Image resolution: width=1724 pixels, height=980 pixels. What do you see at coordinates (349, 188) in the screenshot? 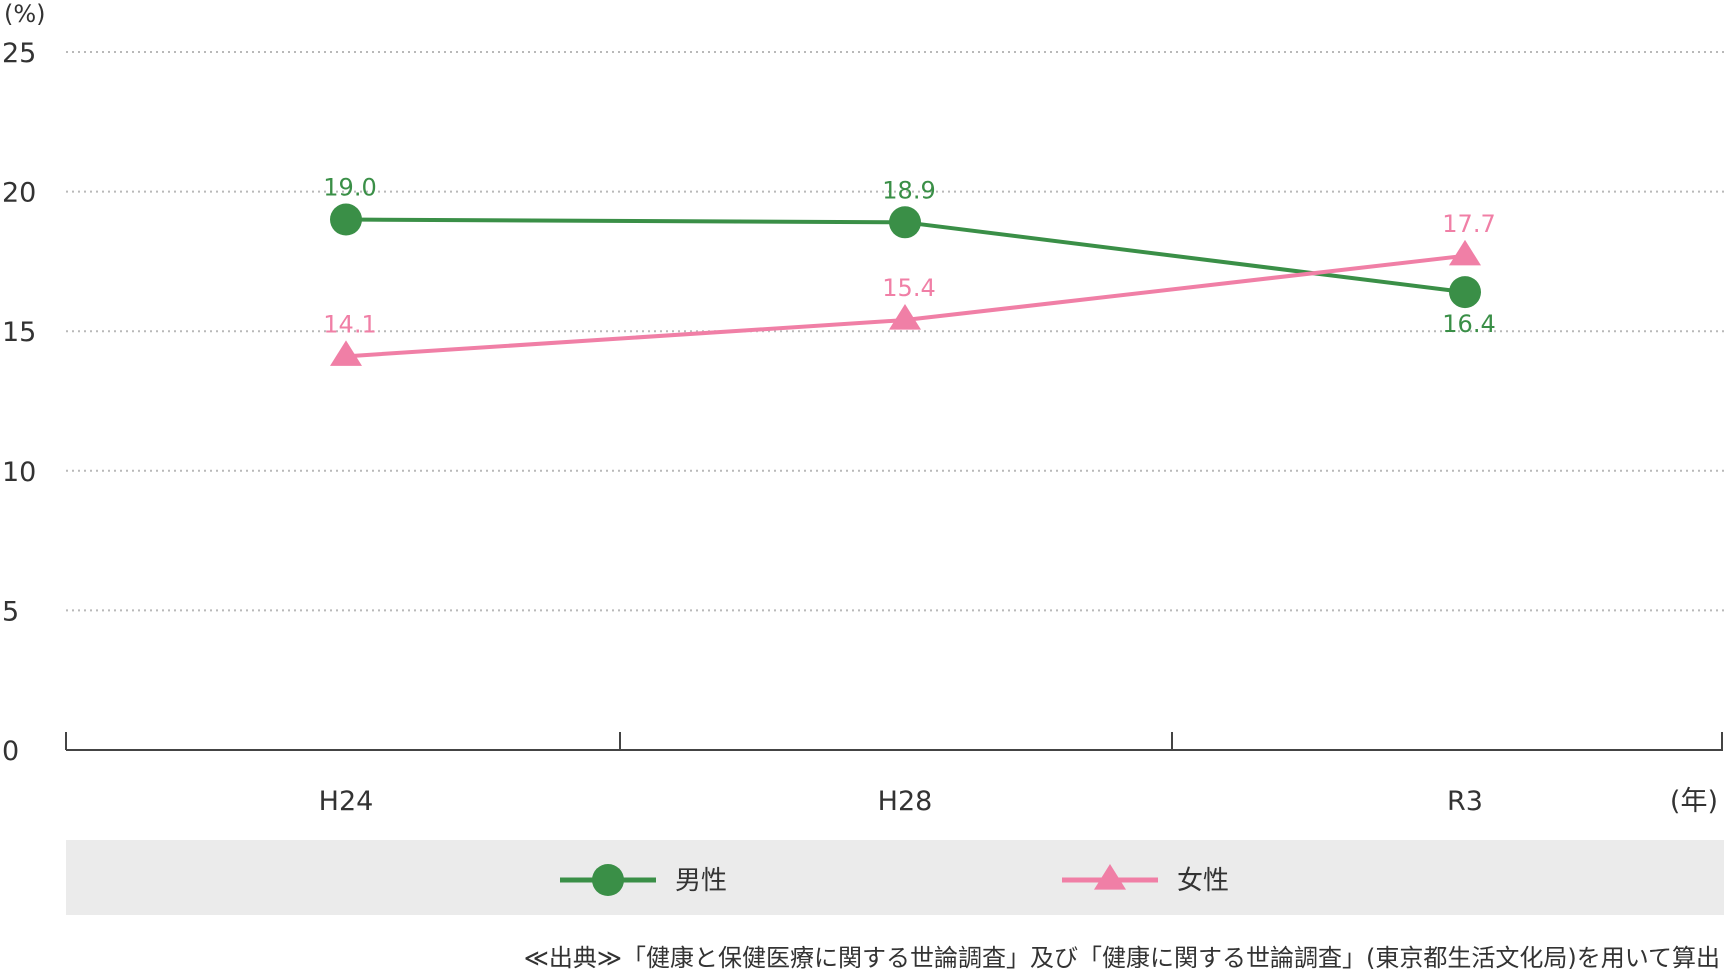
I see `data-label: 19.0` at bounding box center [349, 188].